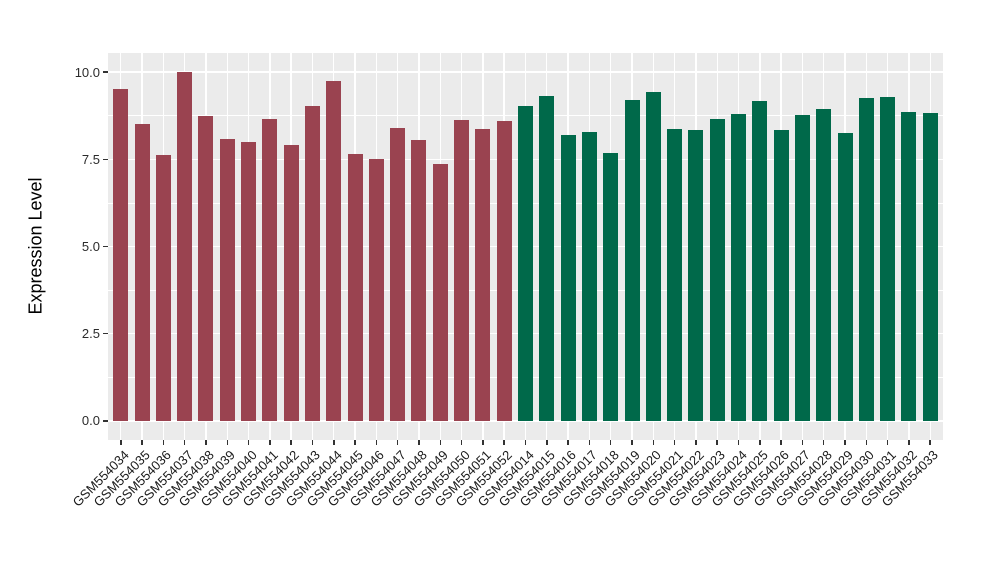 Image resolution: width=1000 pixels, height=580 pixels. Describe the element at coordinates (568, 277) in the screenshot. I see `bar-GSM554016` at that location.